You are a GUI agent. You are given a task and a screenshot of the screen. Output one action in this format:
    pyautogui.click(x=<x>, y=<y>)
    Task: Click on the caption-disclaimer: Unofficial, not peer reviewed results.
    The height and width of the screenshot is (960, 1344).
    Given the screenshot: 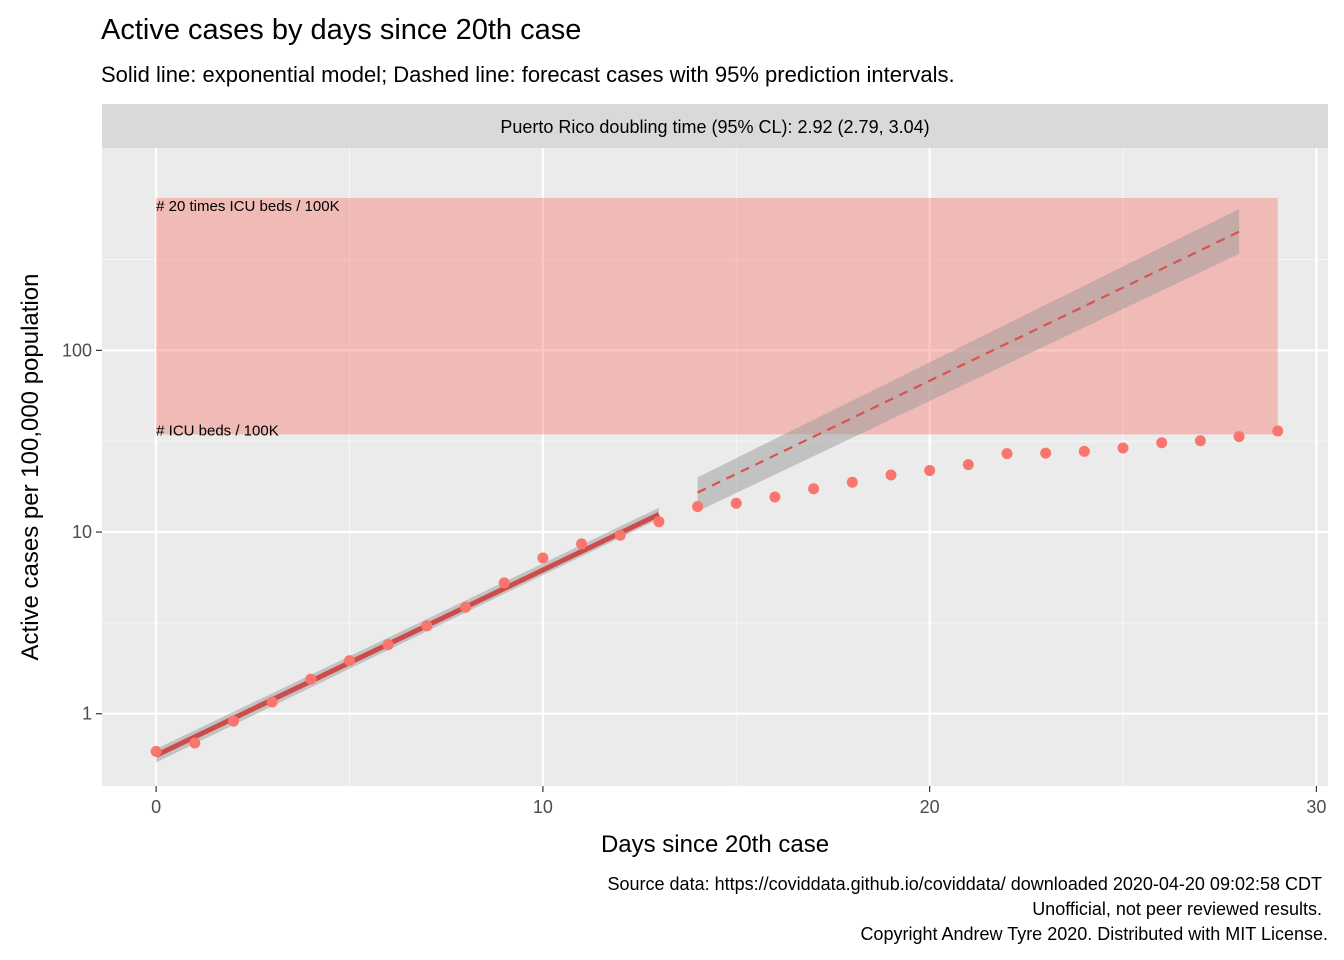 What is the action you would take?
    pyautogui.click(x=1177, y=909)
    